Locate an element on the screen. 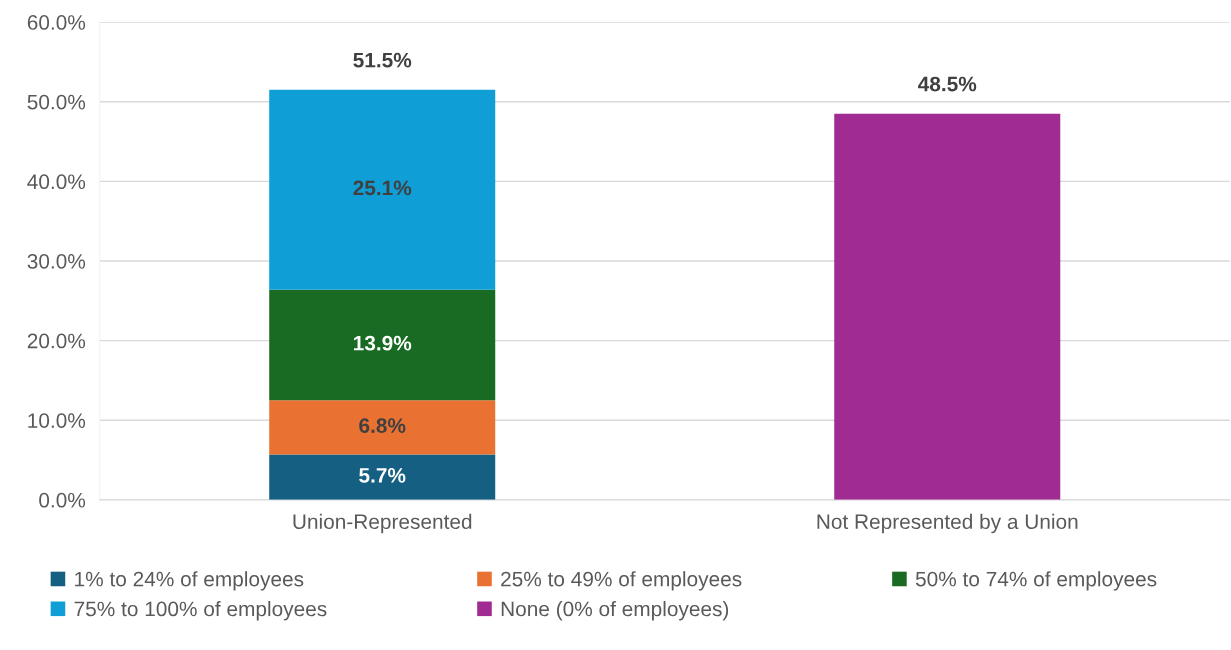 The width and height of the screenshot is (1231, 650). data-label: 13.9% is located at coordinates (383, 343).